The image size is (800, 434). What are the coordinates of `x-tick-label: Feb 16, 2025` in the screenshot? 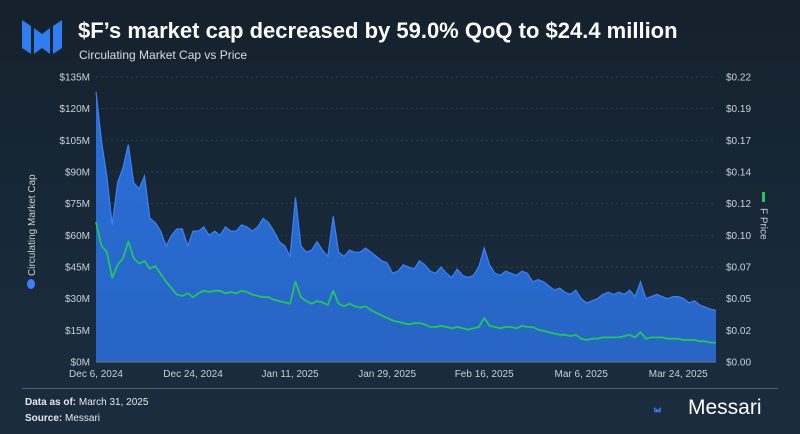 It's located at (484, 374).